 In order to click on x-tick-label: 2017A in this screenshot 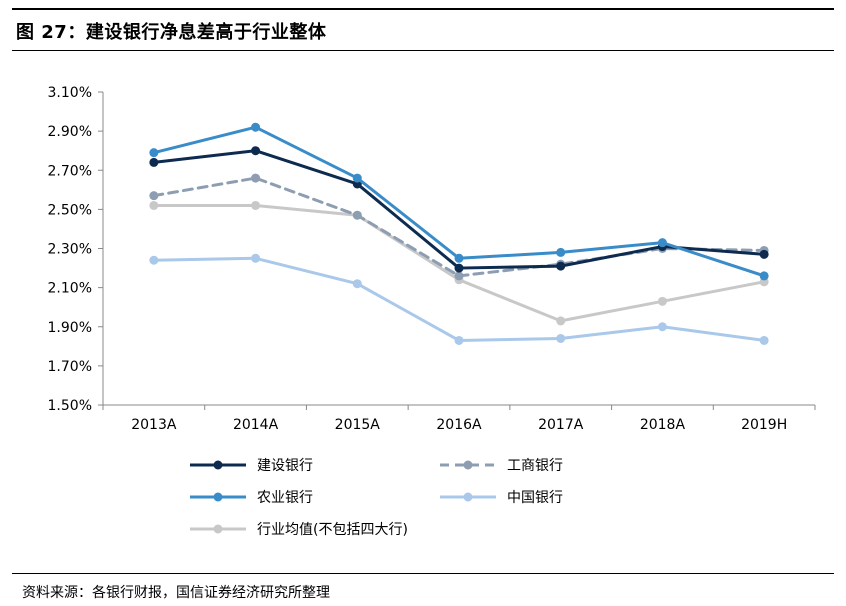, I will do `click(561, 425)`.